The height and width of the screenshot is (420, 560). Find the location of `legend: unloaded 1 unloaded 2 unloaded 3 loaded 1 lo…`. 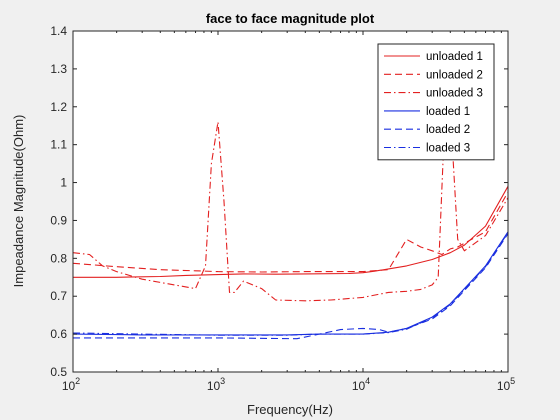

legend: unloaded 1 unloaded 2 unloaded 3 loaded 1 lo… is located at coordinates (436, 102).